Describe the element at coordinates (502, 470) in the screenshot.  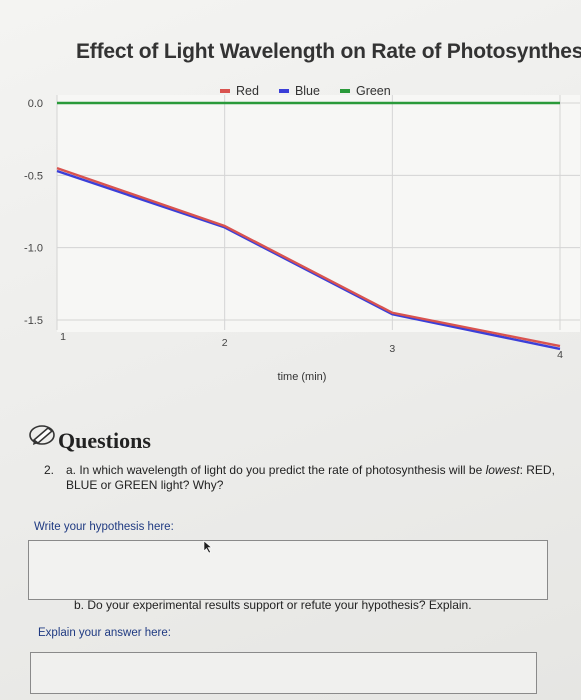
I see `question-2a-emphasis: lowest` at that location.